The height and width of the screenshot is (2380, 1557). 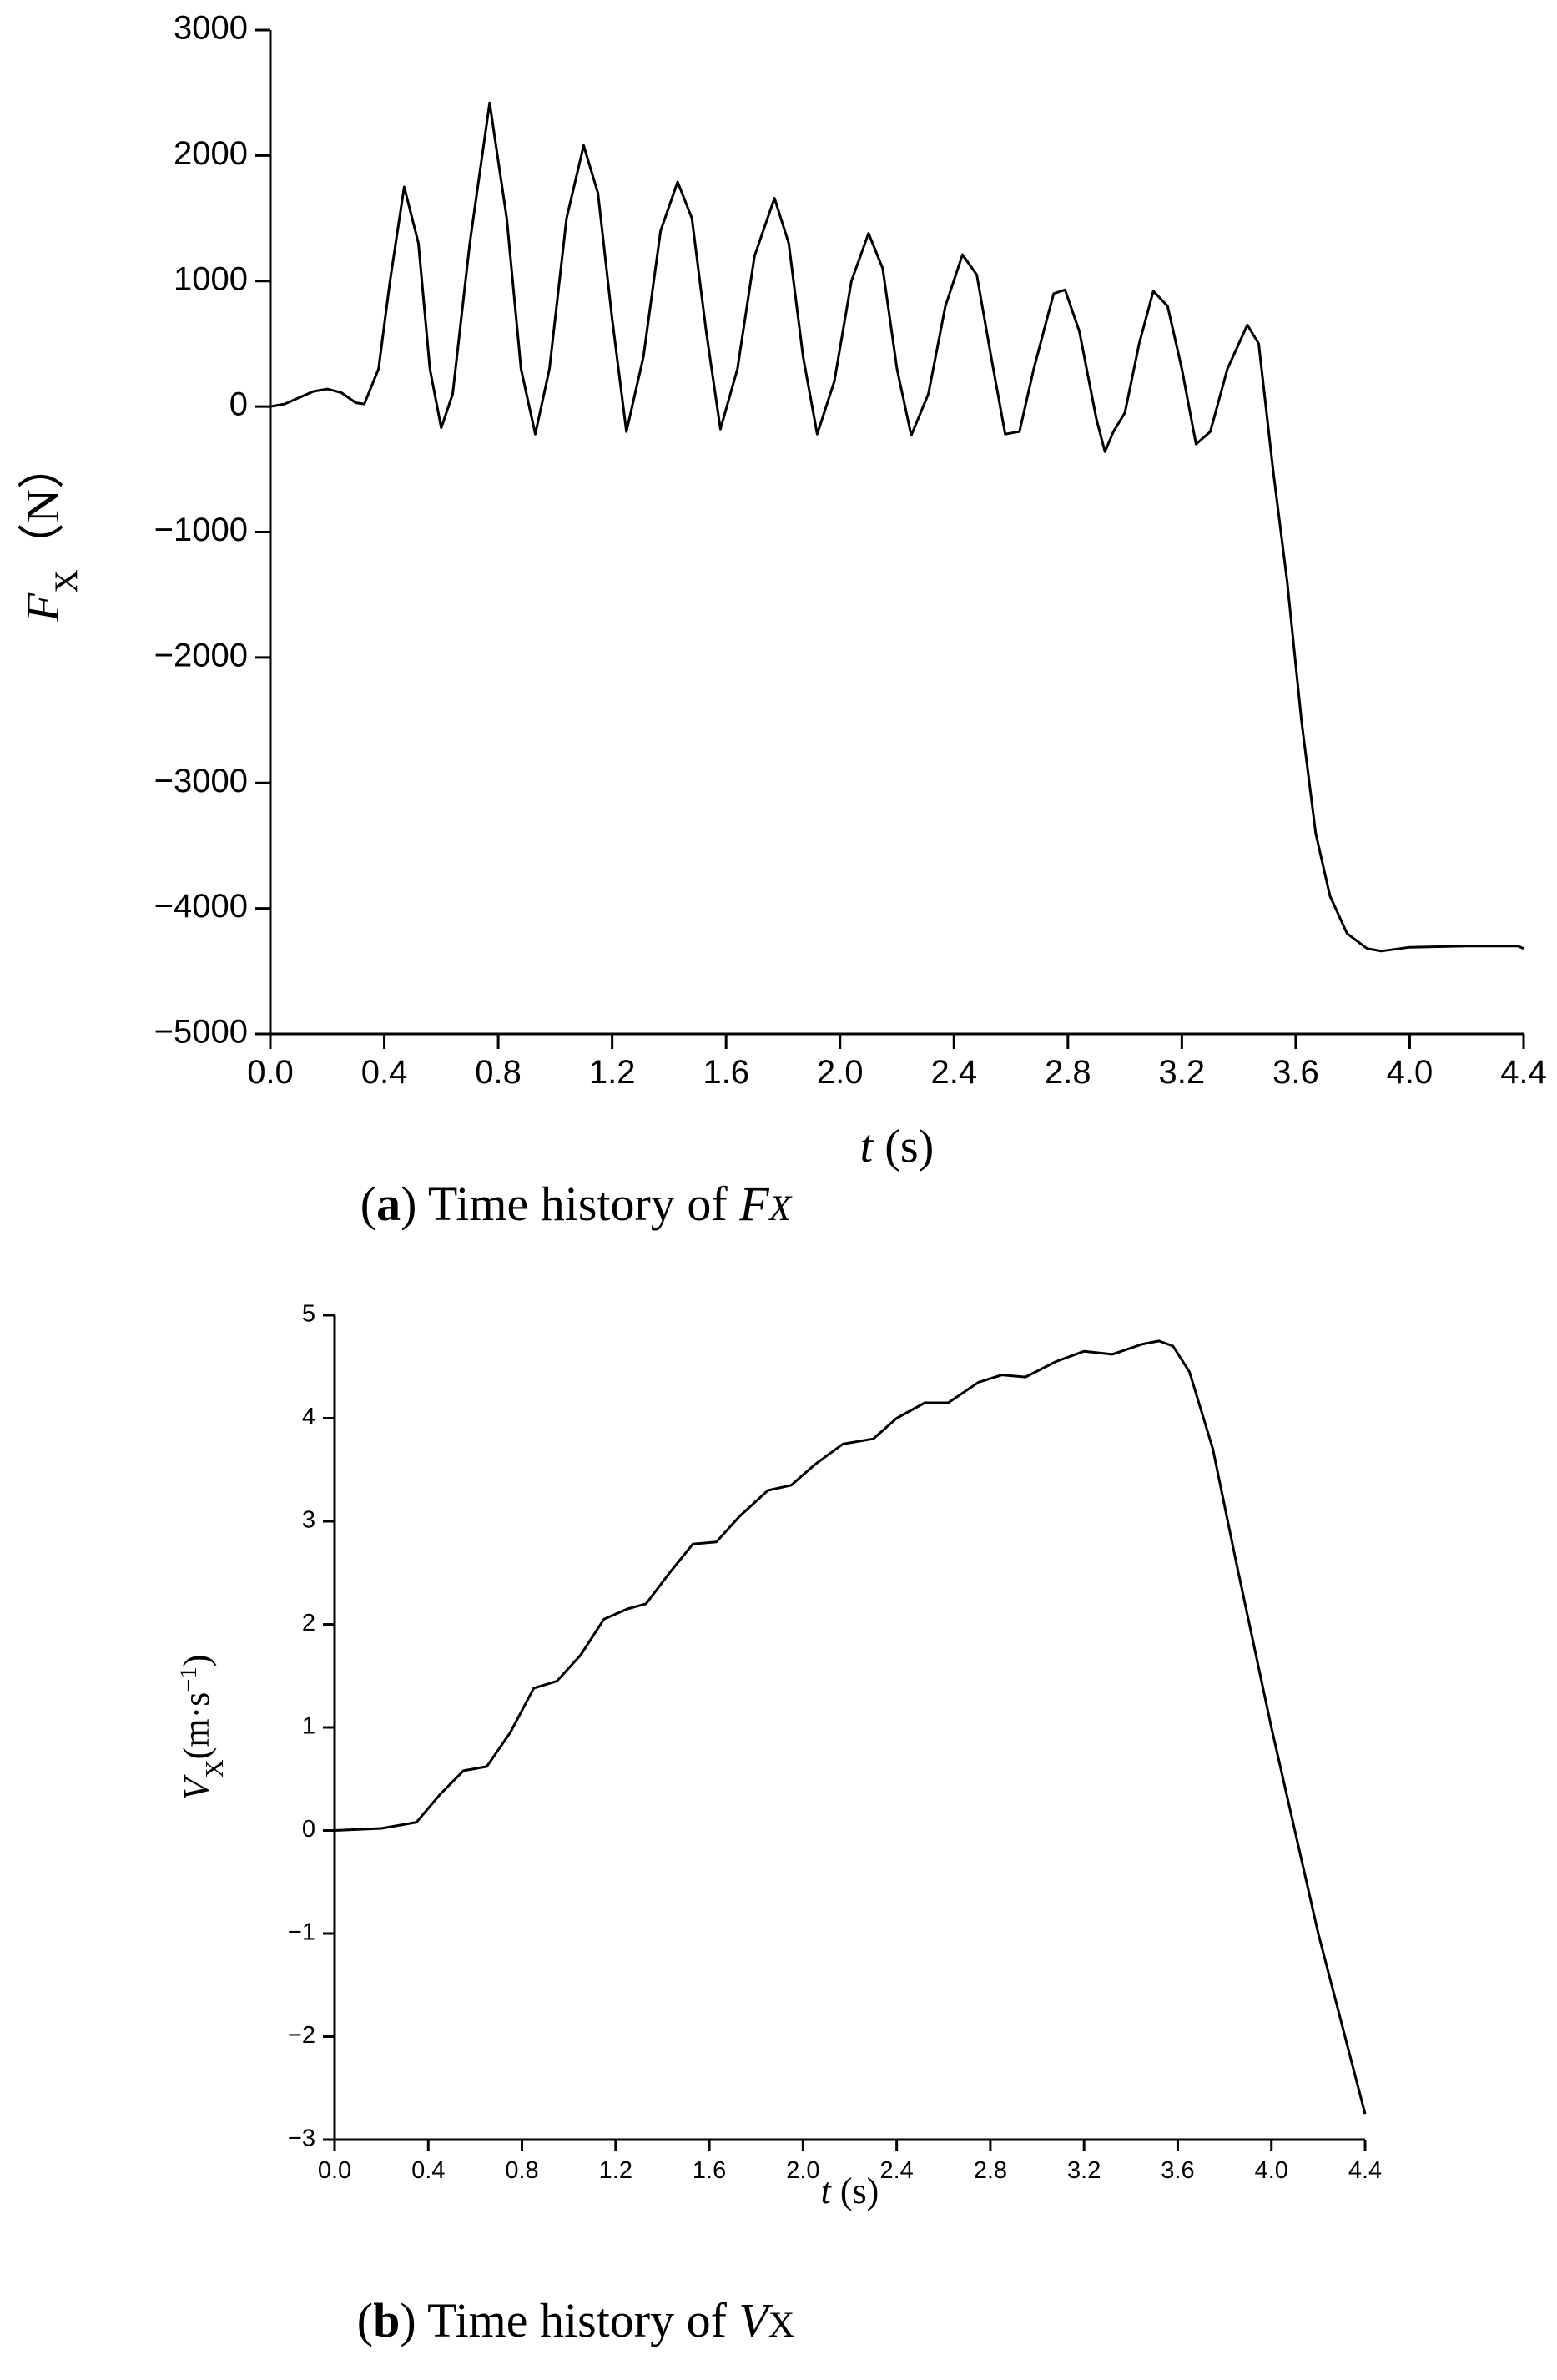 I want to click on label-part: b, so click(x=386, y=2320).